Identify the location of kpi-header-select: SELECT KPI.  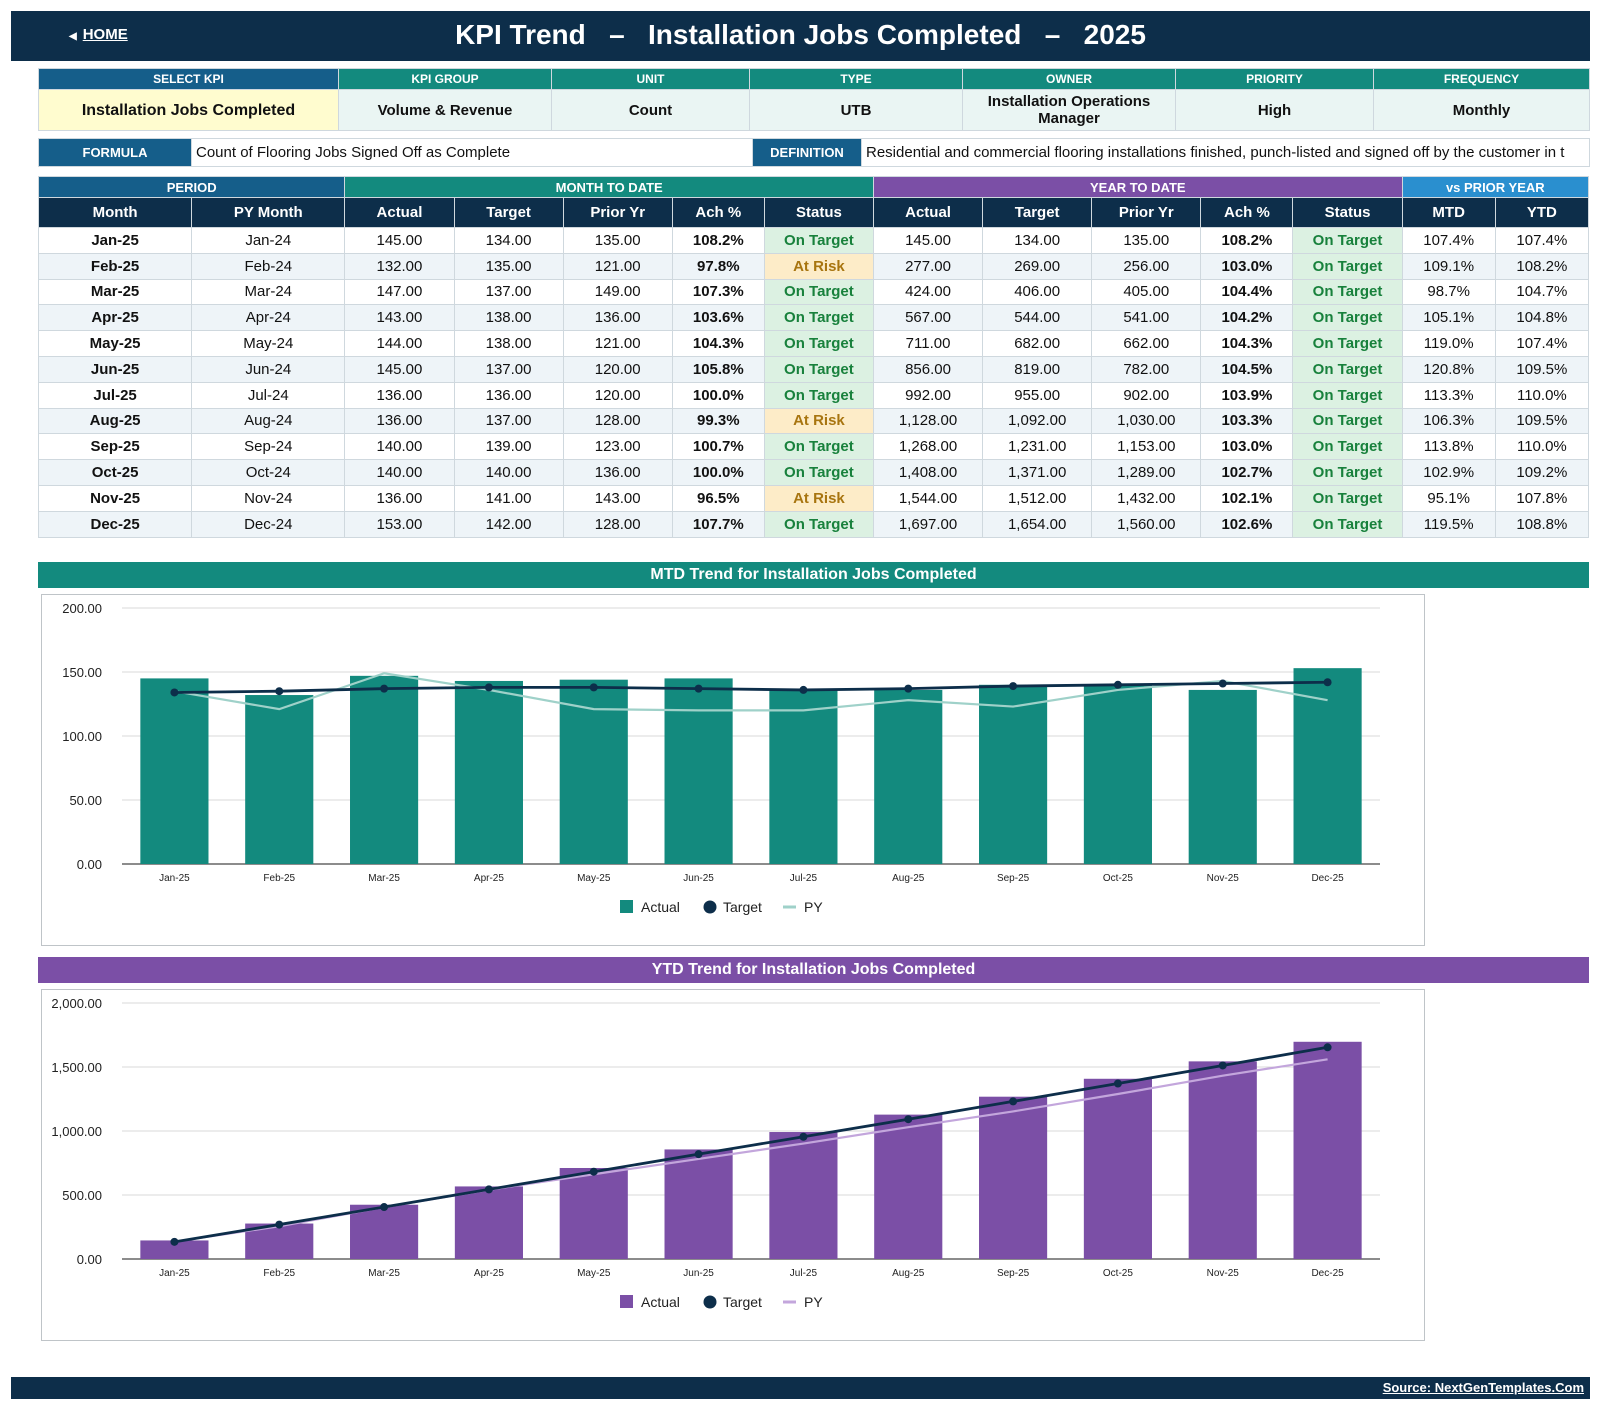
(188, 79).